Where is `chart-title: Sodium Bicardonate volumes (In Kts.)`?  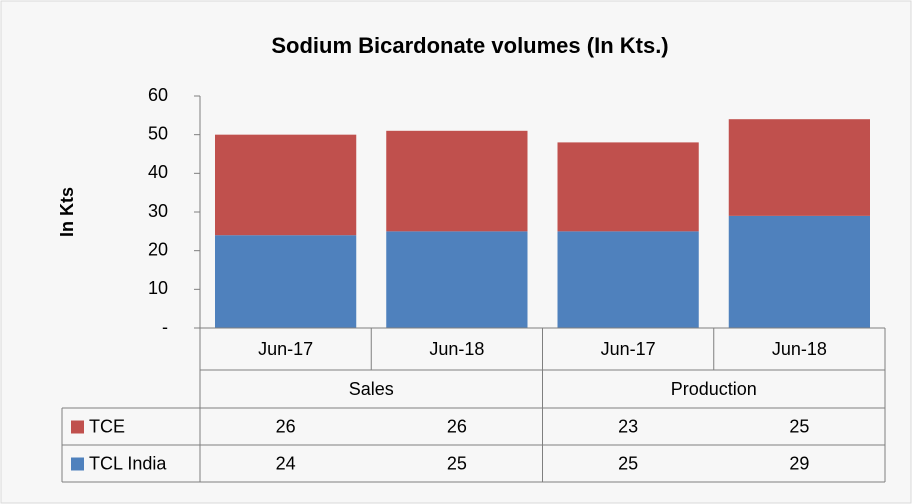 chart-title: Sodium Bicardonate volumes (In Kts.) is located at coordinates (469, 45).